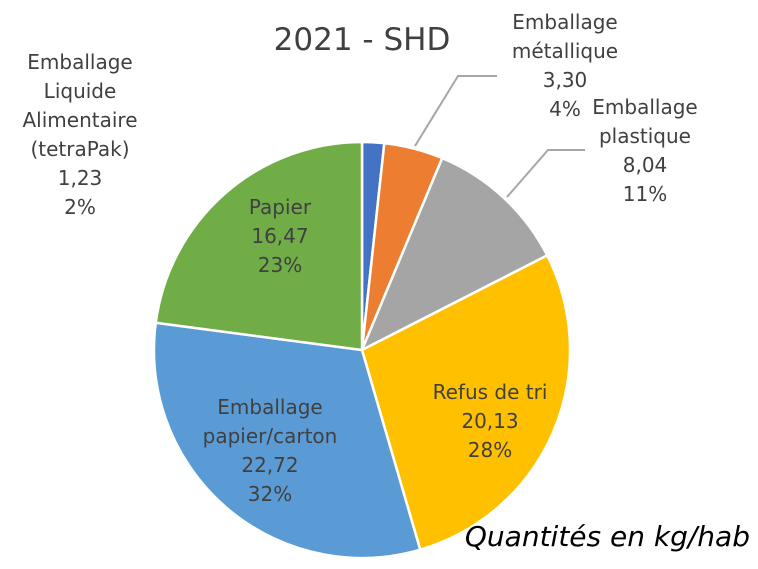  I want to click on percent-label: 11%, so click(645, 194).